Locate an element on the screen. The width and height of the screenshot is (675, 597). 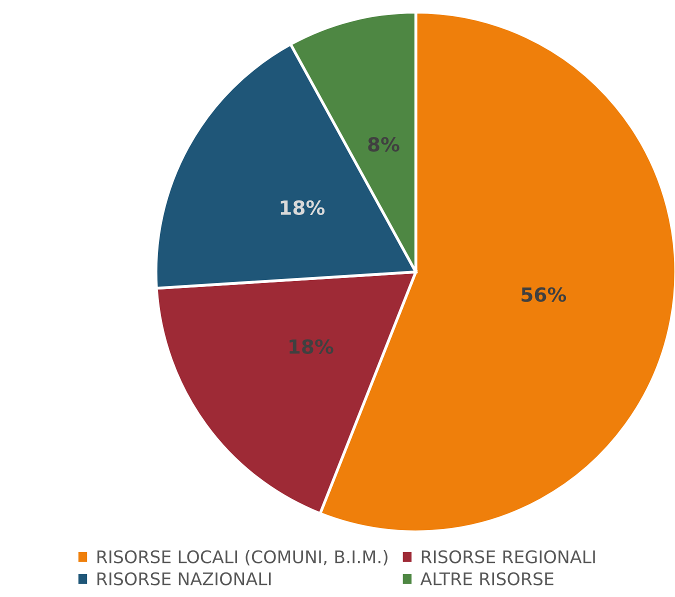
data-label: 8% is located at coordinates (384, 144).